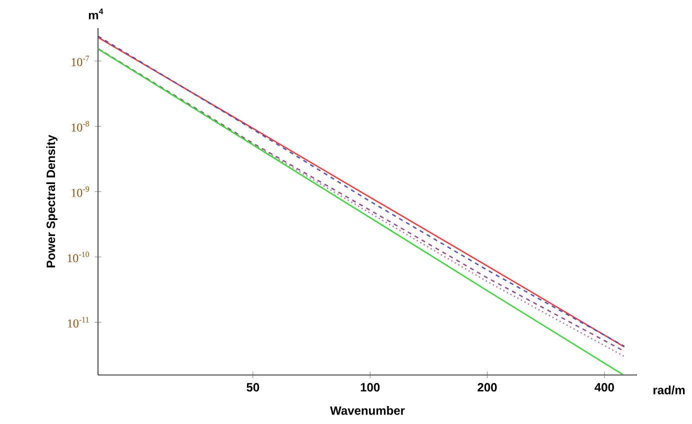  What do you see at coordinates (253, 387) in the screenshot?
I see `x-tick-label: 50` at bounding box center [253, 387].